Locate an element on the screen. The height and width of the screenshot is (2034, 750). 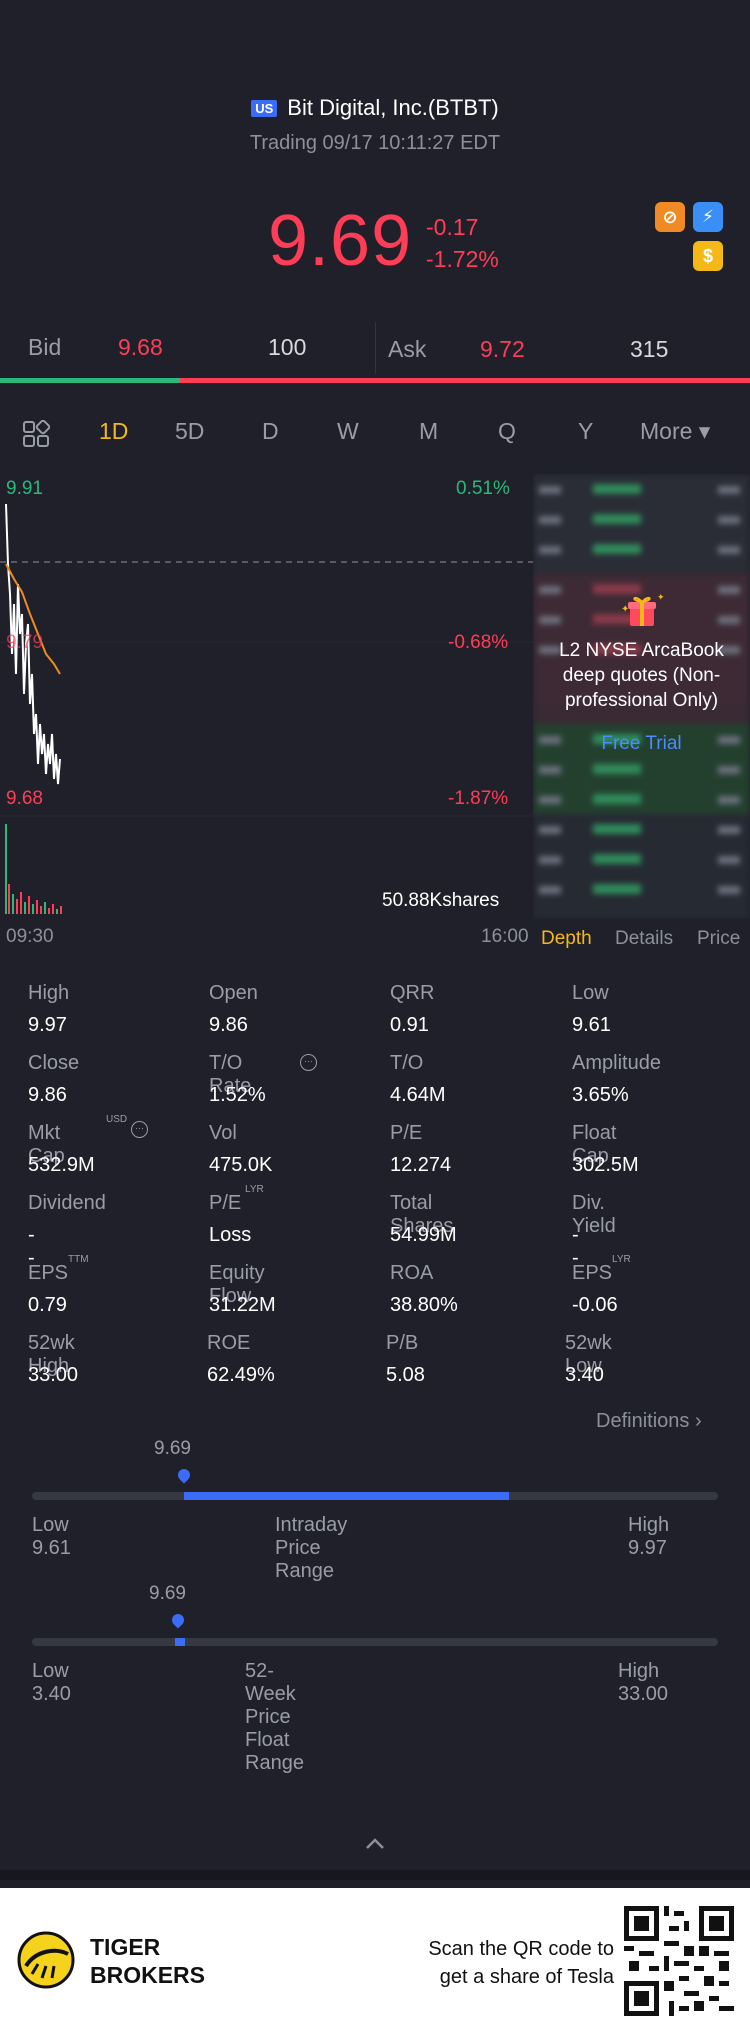
to-rate-info-icon: ··· is located at coordinates (308, 1062).